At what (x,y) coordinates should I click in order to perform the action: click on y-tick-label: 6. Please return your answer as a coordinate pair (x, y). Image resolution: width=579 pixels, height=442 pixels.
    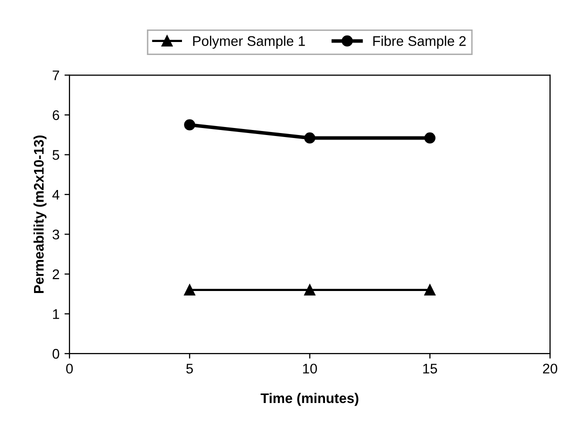
    Looking at the image, I should click on (56, 115).